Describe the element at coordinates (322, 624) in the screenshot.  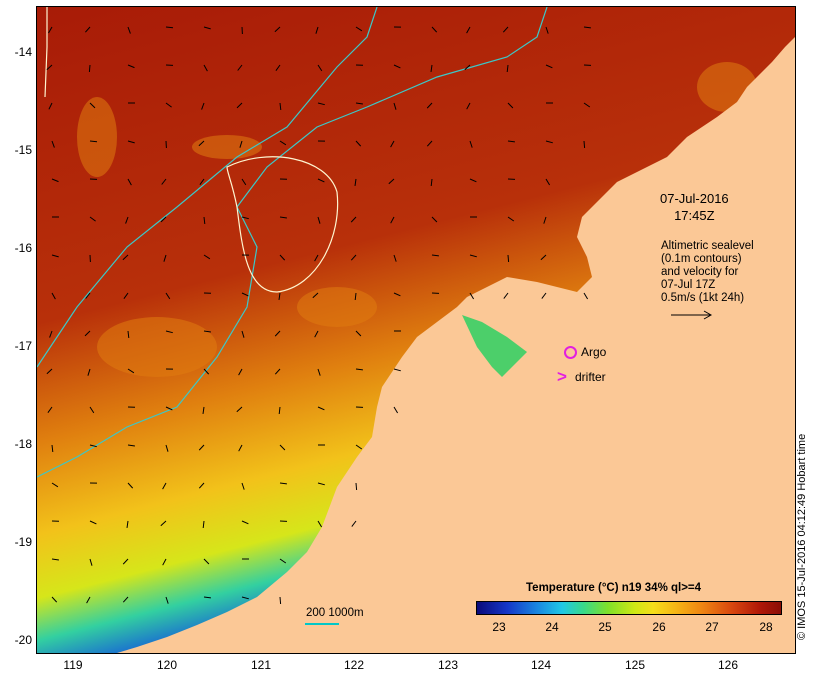
I see `isobath-scale-line` at that location.